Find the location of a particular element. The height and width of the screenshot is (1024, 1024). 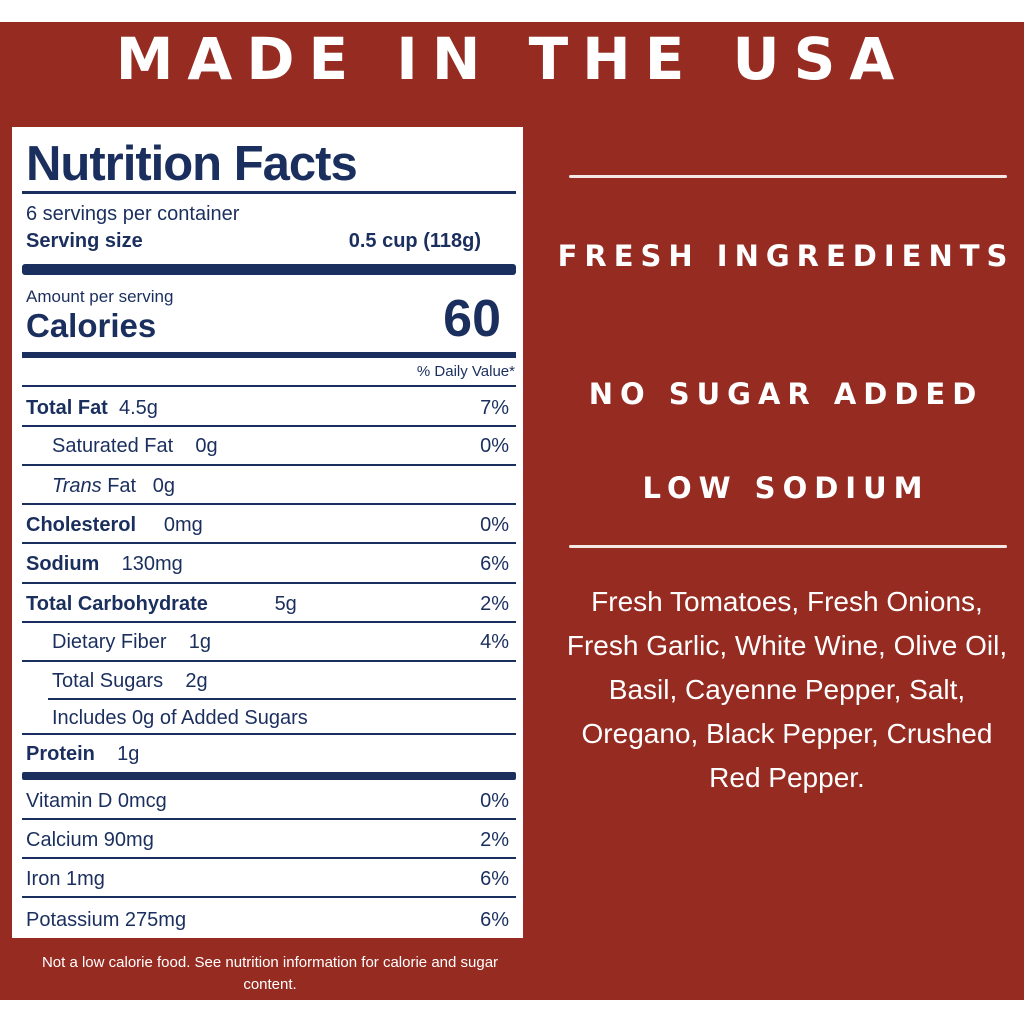

medium-rule is located at coordinates (269, 355).